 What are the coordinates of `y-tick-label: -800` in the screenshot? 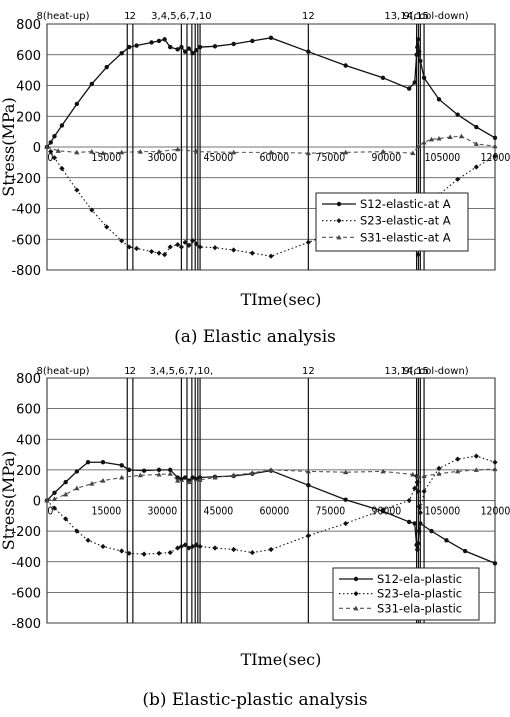 It's located at (26, 271).